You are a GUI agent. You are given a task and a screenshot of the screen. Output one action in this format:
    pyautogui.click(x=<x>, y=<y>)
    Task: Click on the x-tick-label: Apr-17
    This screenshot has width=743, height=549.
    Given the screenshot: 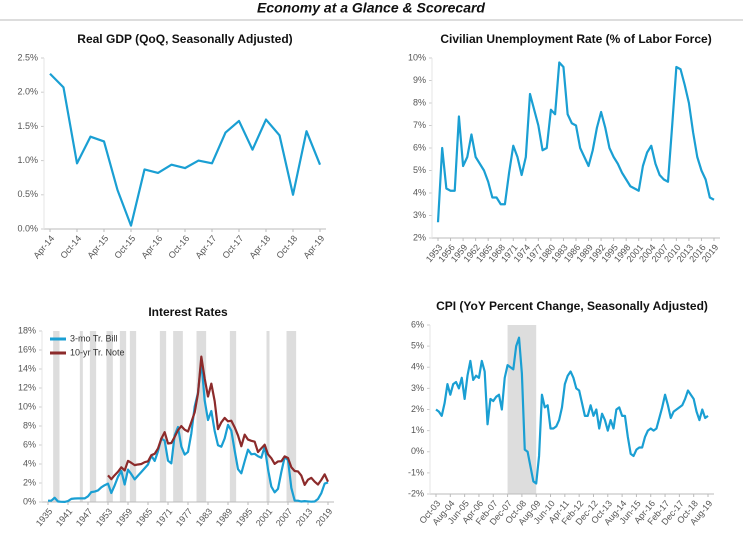 What is the action you would take?
    pyautogui.click(x=205, y=246)
    